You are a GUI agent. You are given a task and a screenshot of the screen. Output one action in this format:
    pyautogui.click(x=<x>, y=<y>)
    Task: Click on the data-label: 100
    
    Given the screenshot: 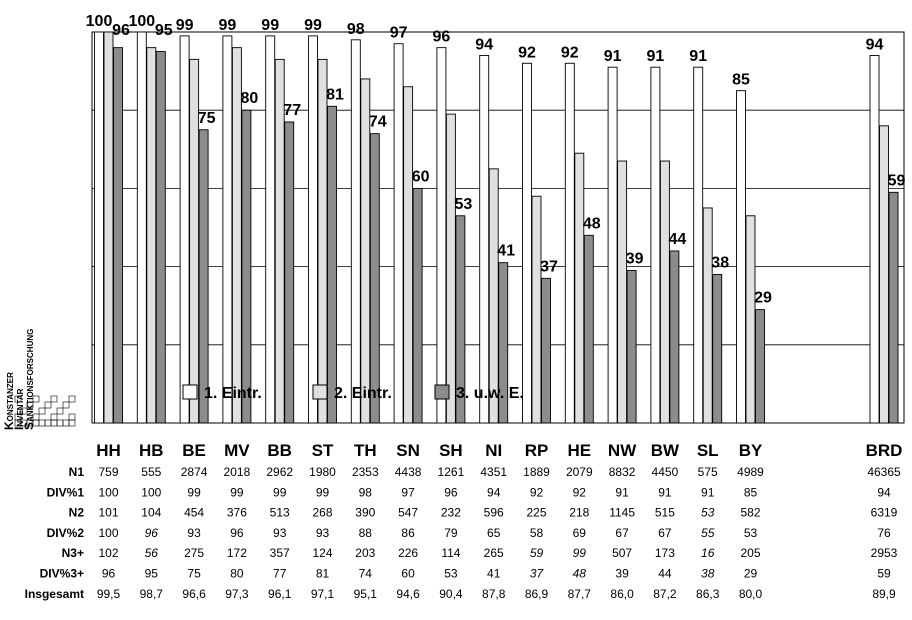 What is the action you would take?
    pyautogui.click(x=99, y=21)
    